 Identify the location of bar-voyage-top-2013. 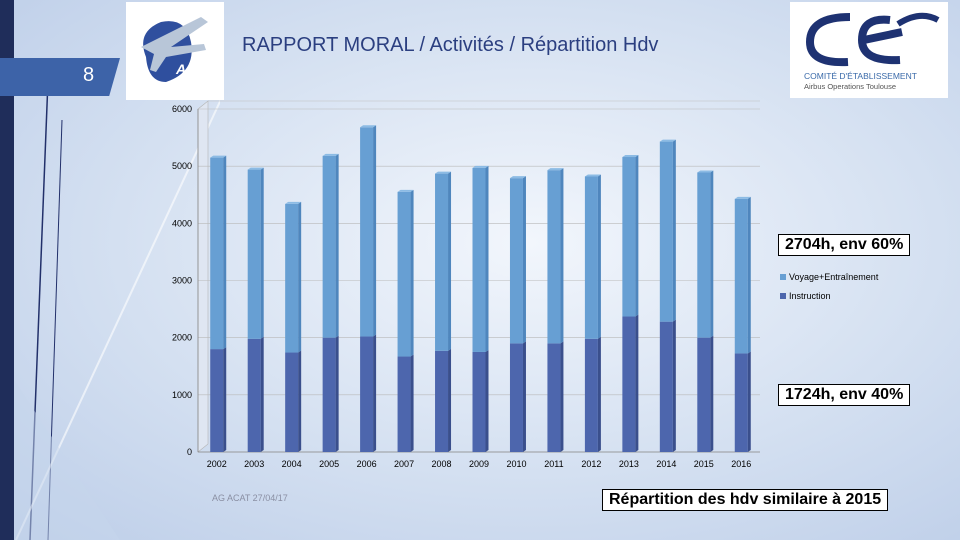
(630, 156).